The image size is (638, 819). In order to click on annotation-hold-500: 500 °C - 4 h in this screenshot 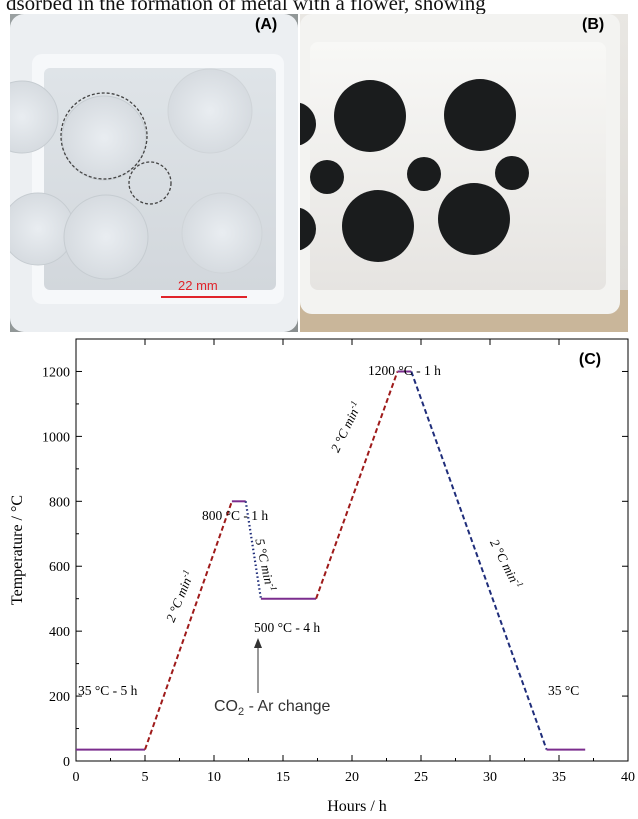, I will do `click(287, 627)`.